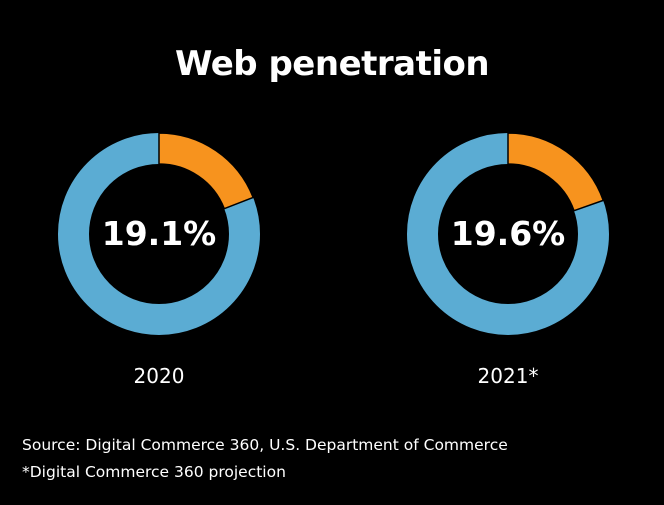  I want to click on donut-chart-2020: 19.1%, so click(159, 234).